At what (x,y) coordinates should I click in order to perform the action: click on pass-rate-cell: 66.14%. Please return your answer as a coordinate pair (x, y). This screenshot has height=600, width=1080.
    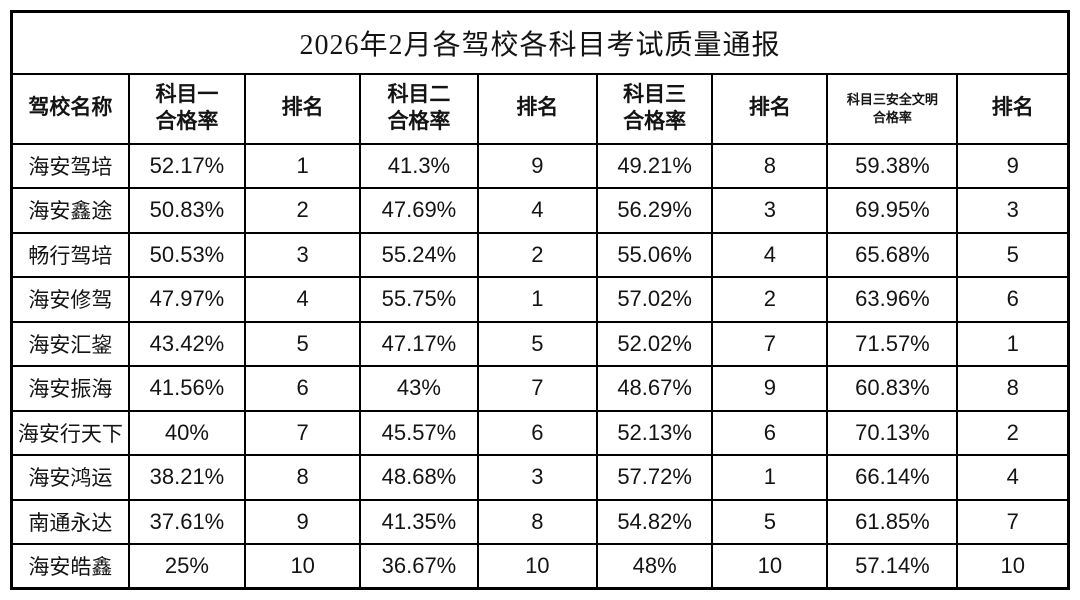
    Looking at the image, I should click on (892, 477).